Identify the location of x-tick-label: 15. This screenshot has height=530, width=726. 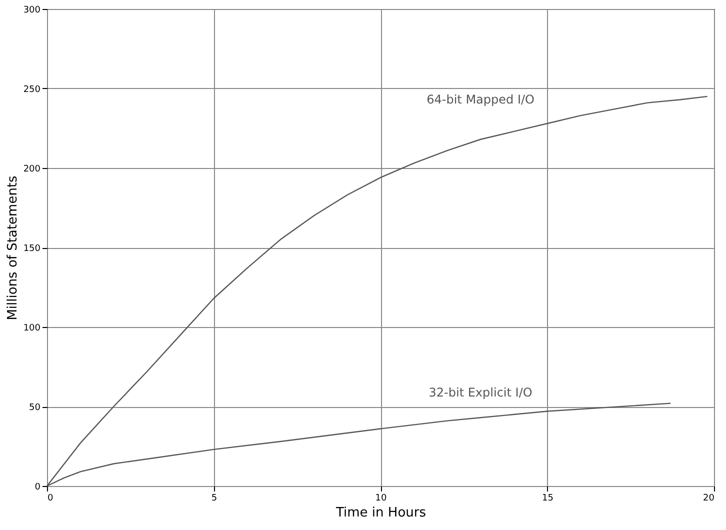
(548, 499).